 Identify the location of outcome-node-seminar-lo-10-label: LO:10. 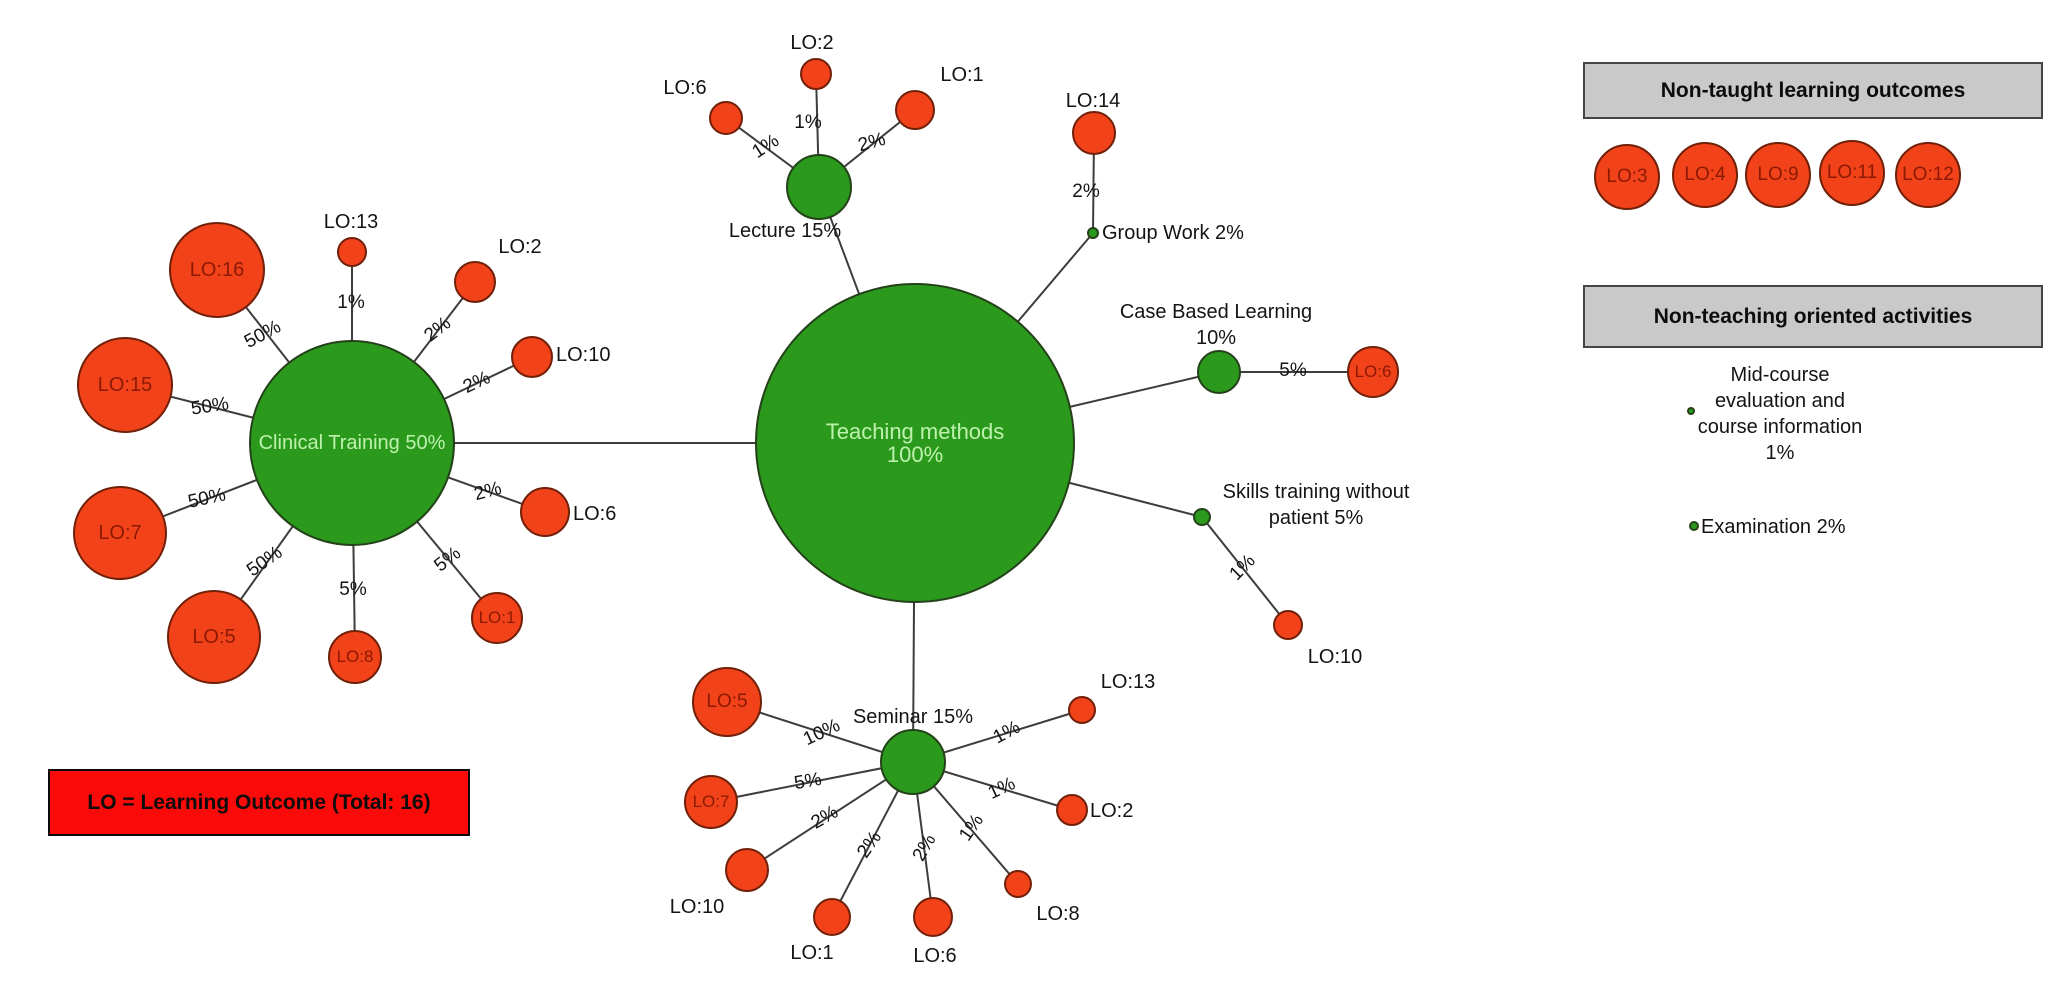
(697, 907).